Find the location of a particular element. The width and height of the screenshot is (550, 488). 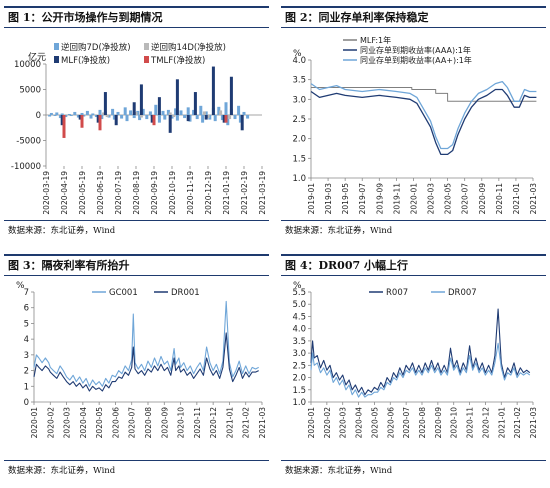

x-tick-label: 2021-02 is located at coordinates (246, 423).